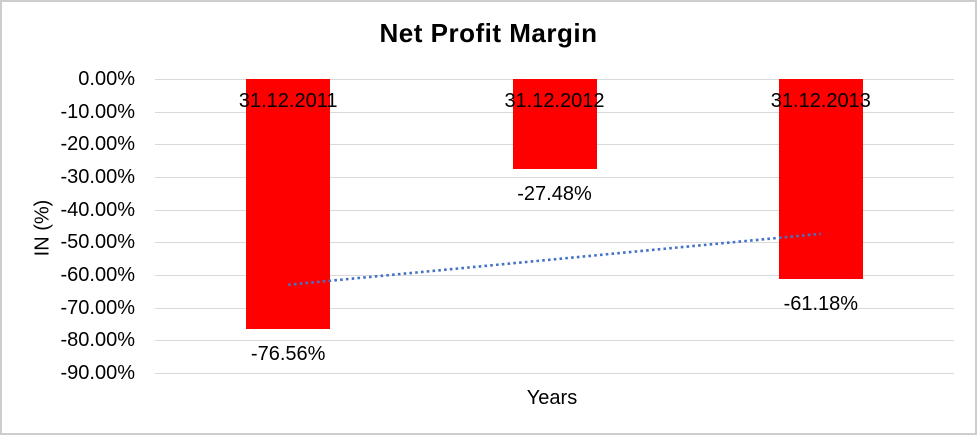 This screenshot has height=435, width=977. What do you see at coordinates (820, 101) in the screenshot?
I see `category-label: 31.12.2013` at bounding box center [820, 101].